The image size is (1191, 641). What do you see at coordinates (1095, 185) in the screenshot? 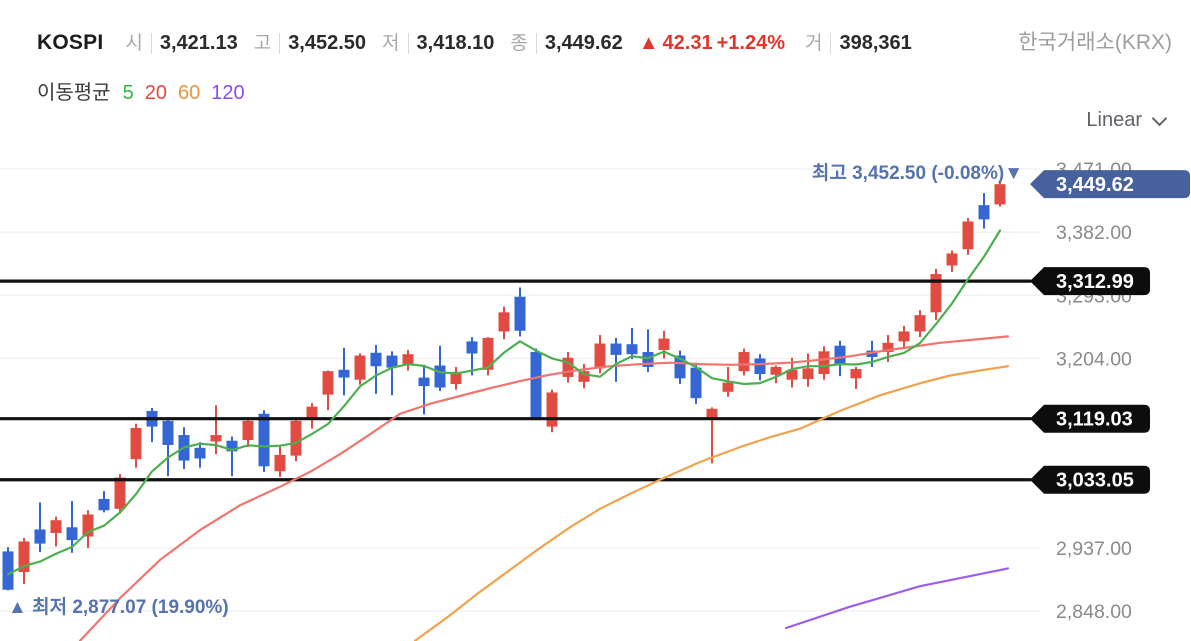
I see `current-price-tag-value: 3,449.62` at bounding box center [1095, 185].